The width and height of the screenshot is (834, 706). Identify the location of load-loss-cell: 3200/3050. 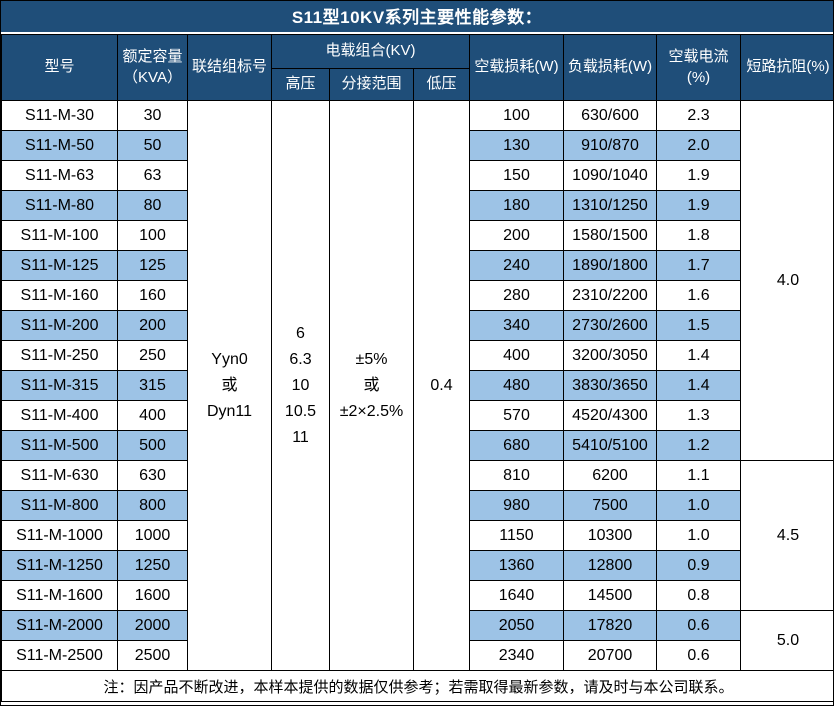
(610, 355).